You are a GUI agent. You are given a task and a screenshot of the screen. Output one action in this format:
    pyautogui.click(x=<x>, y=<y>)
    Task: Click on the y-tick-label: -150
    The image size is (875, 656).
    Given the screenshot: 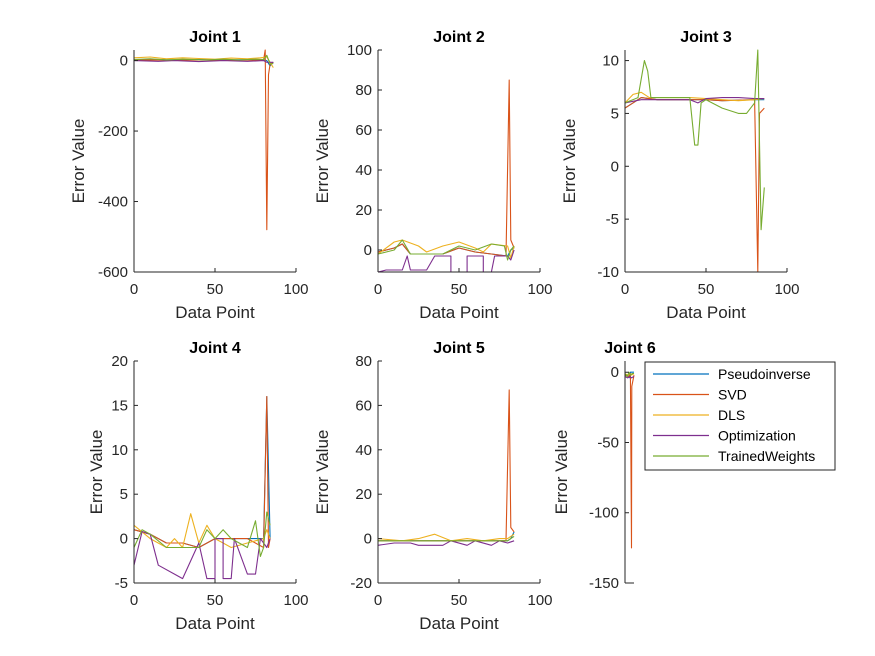 What is the action you would take?
    pyautogui.click(x=604, y=583)
    